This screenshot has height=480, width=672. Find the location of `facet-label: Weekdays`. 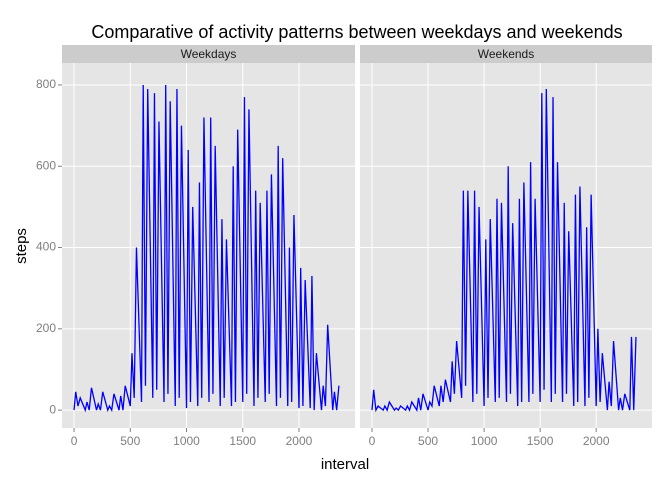

facet-label: Weekdays is located at coordinates (209, 54).